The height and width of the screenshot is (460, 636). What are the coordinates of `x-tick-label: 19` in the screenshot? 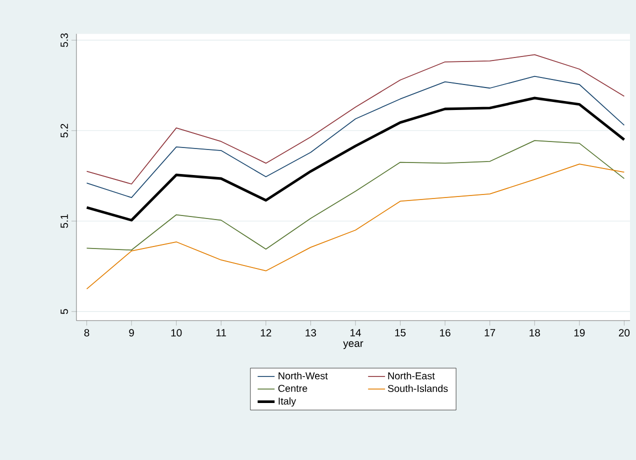 It's located at (579, 332).